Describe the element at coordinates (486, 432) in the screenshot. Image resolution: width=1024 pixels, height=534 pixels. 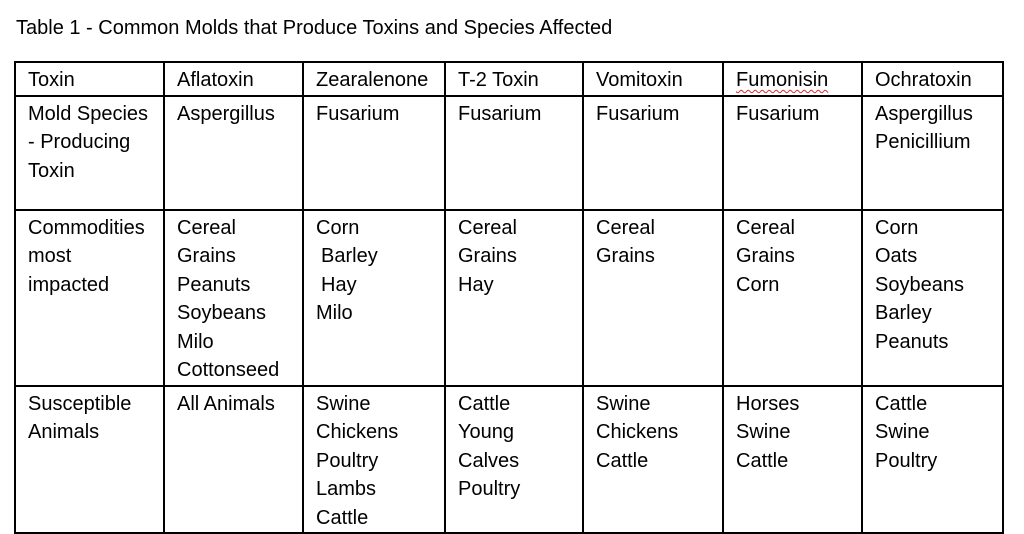
I see `cell-line: Young` at that location.